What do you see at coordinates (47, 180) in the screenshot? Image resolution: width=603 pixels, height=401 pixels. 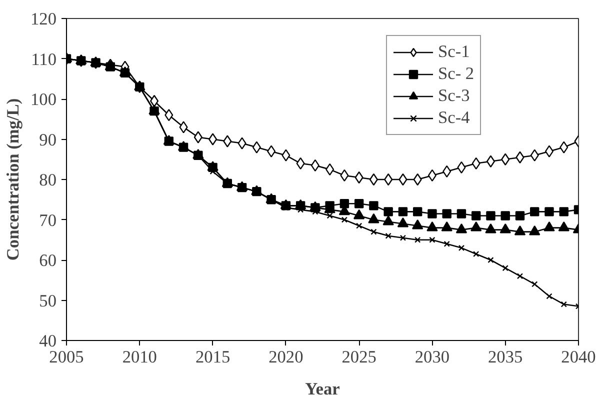 I see `y-tick-label: 80` at bounding box center [47, 180].